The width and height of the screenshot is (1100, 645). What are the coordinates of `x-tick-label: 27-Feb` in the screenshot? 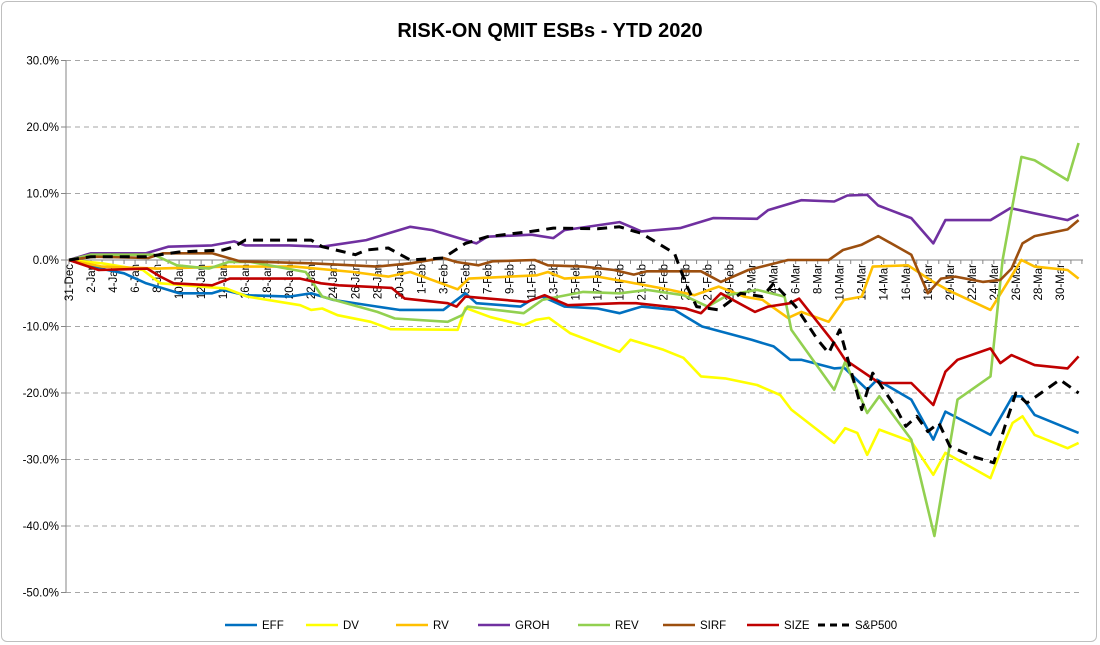 It's located at (709, 282).